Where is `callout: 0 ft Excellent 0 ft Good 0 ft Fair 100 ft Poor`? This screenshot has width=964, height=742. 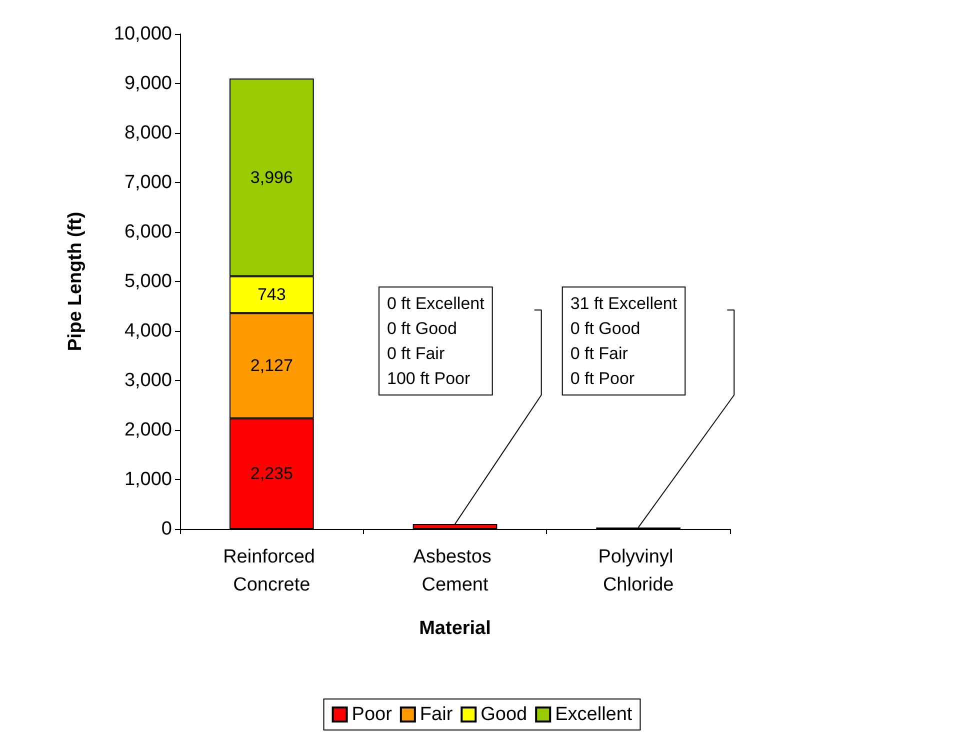 callout: 0 ft Excellent 0 ft Good 0 ft Fair 100 ft Poor is located at coordinates (460, 405).